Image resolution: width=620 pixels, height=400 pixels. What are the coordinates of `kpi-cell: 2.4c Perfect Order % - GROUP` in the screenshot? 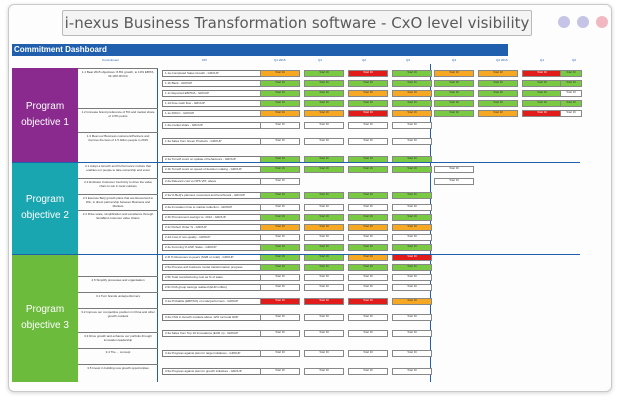 It's located at (212, 227).